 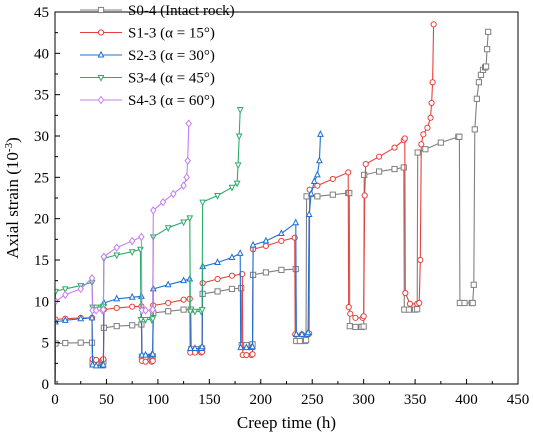 I want to click on y-tick-label: 10, so click(x=41, y=302).